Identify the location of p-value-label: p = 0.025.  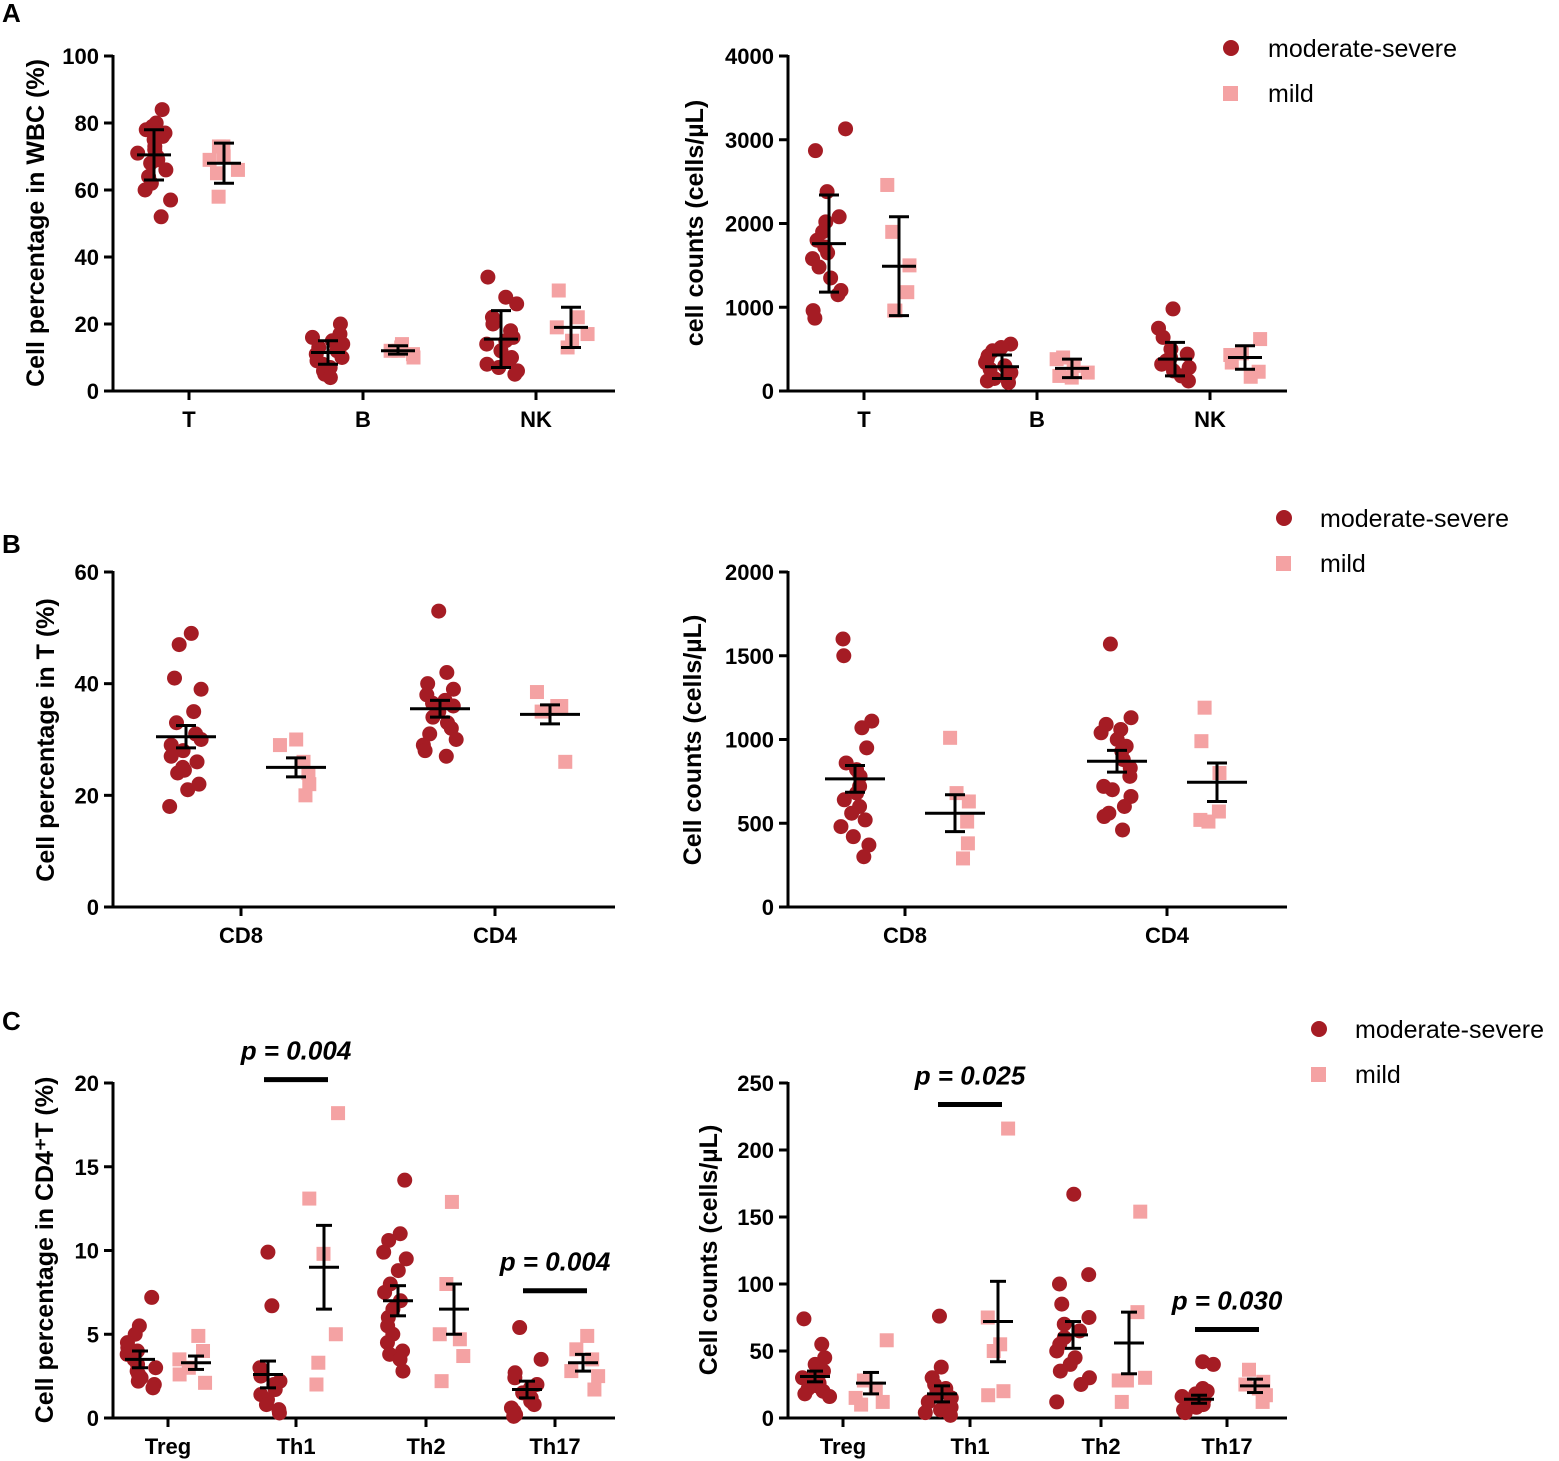
(970, 1075).